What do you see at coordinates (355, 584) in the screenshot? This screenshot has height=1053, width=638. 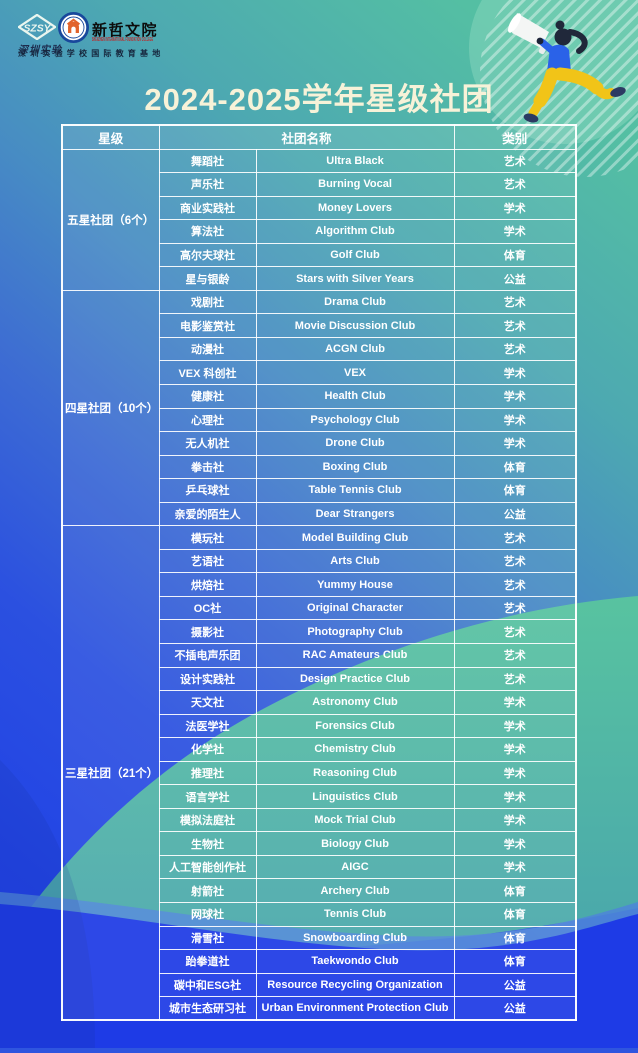 I see `club-en-cell: Yummy House` at bounding box center [355, 584].